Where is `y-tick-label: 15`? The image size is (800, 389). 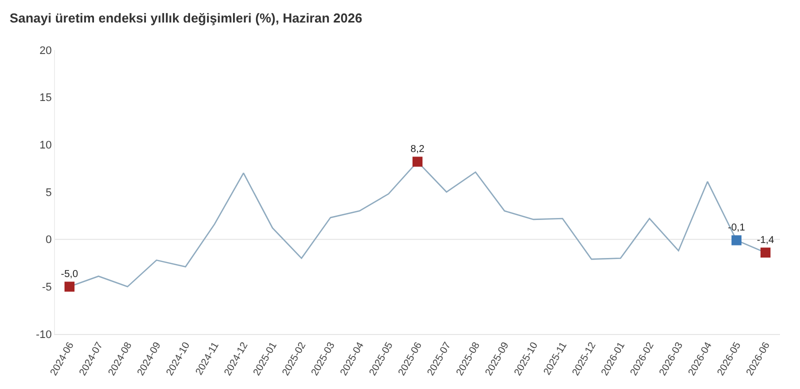
y-tick-label: 15 is located at coordinates (46, 98).